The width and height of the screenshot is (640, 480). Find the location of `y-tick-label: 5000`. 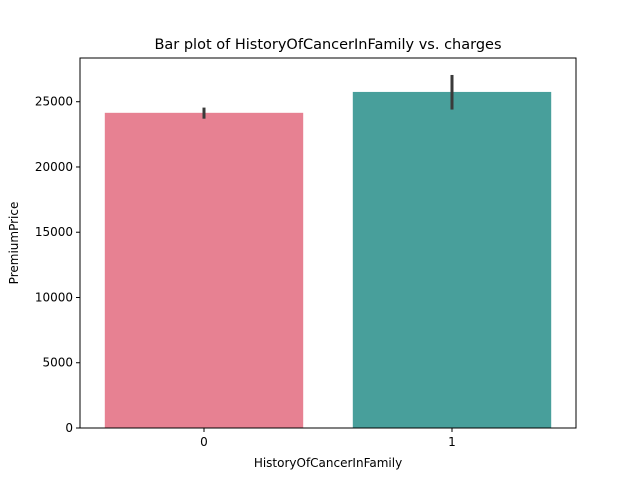

y-tick-label: 5000 is located at coordinates (57, 363).